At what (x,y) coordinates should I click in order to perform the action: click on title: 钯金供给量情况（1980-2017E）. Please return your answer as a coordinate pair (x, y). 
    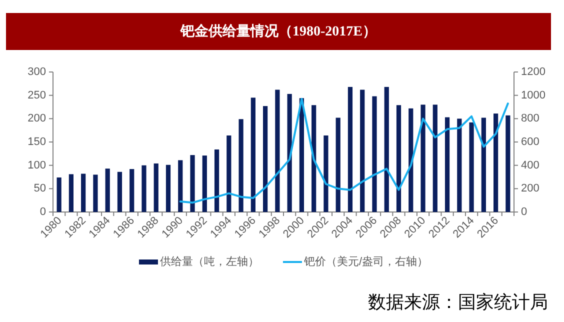
    Looking at the image, I should click on (278, 31).